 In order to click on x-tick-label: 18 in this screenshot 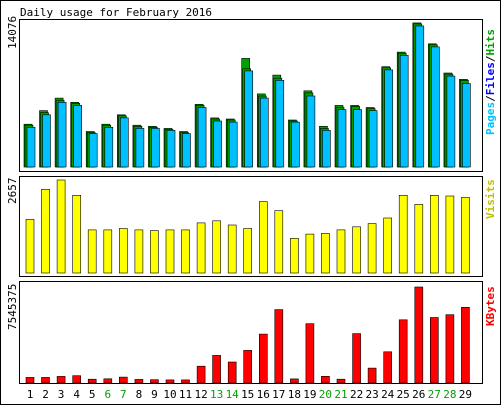, I will do `click(294, 394)`.